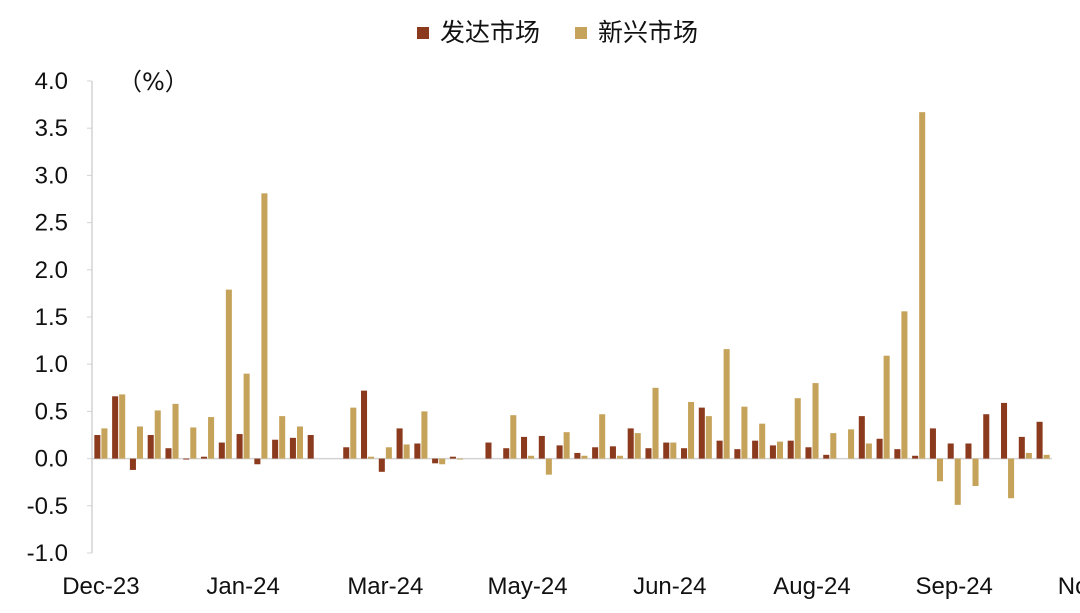  What do you see at coordinates (153, 82) in the screenshot?
I see `unit-label: （%）` at bounding box center [153, 82].